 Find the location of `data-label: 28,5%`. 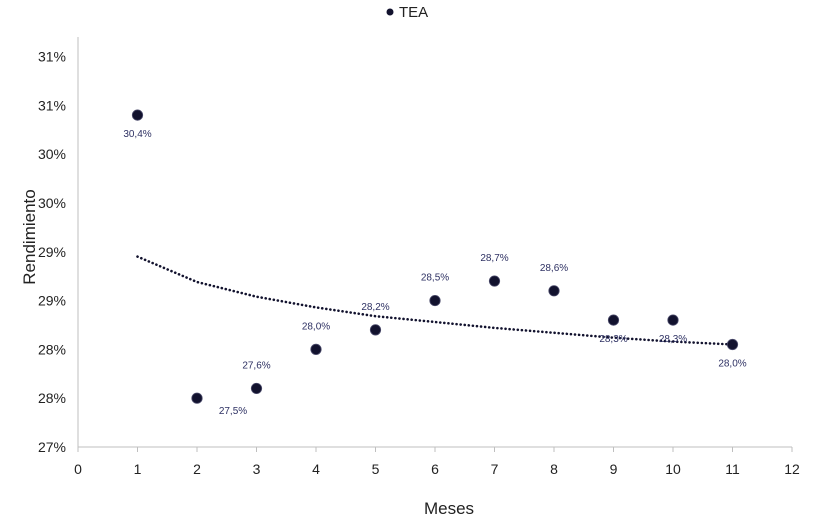

data-label: 28,5% is located at coordinates (435, 278).